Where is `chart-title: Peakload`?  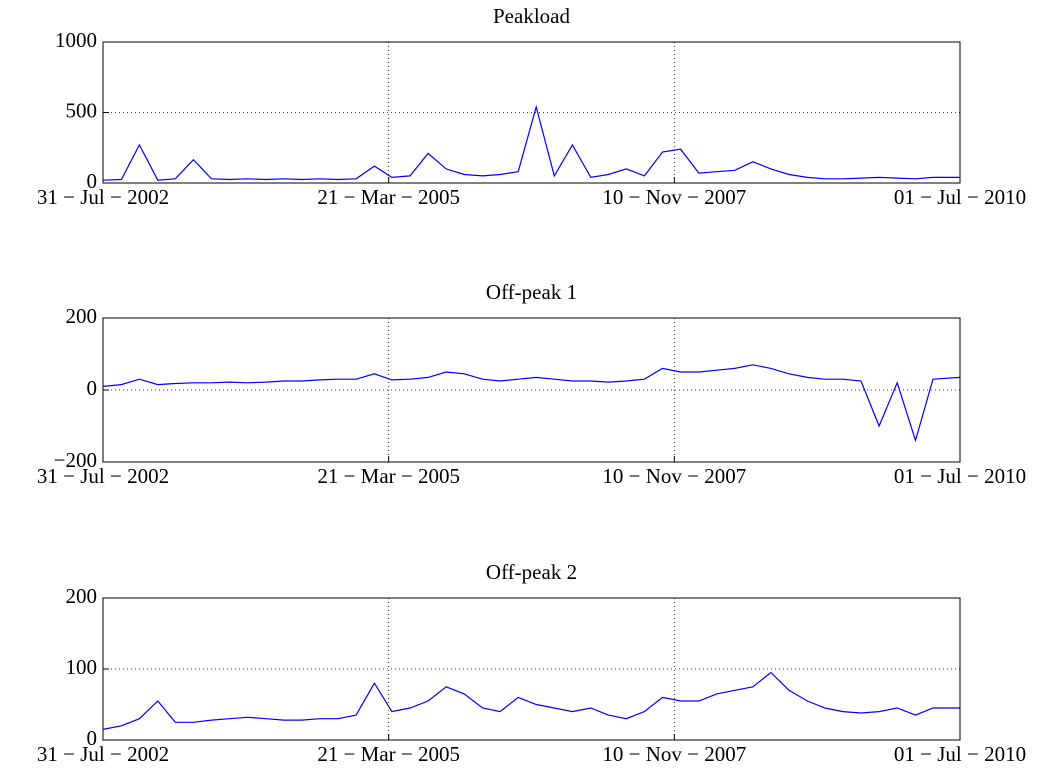
chart-title: Peakload is located at coordinates (531, 16).